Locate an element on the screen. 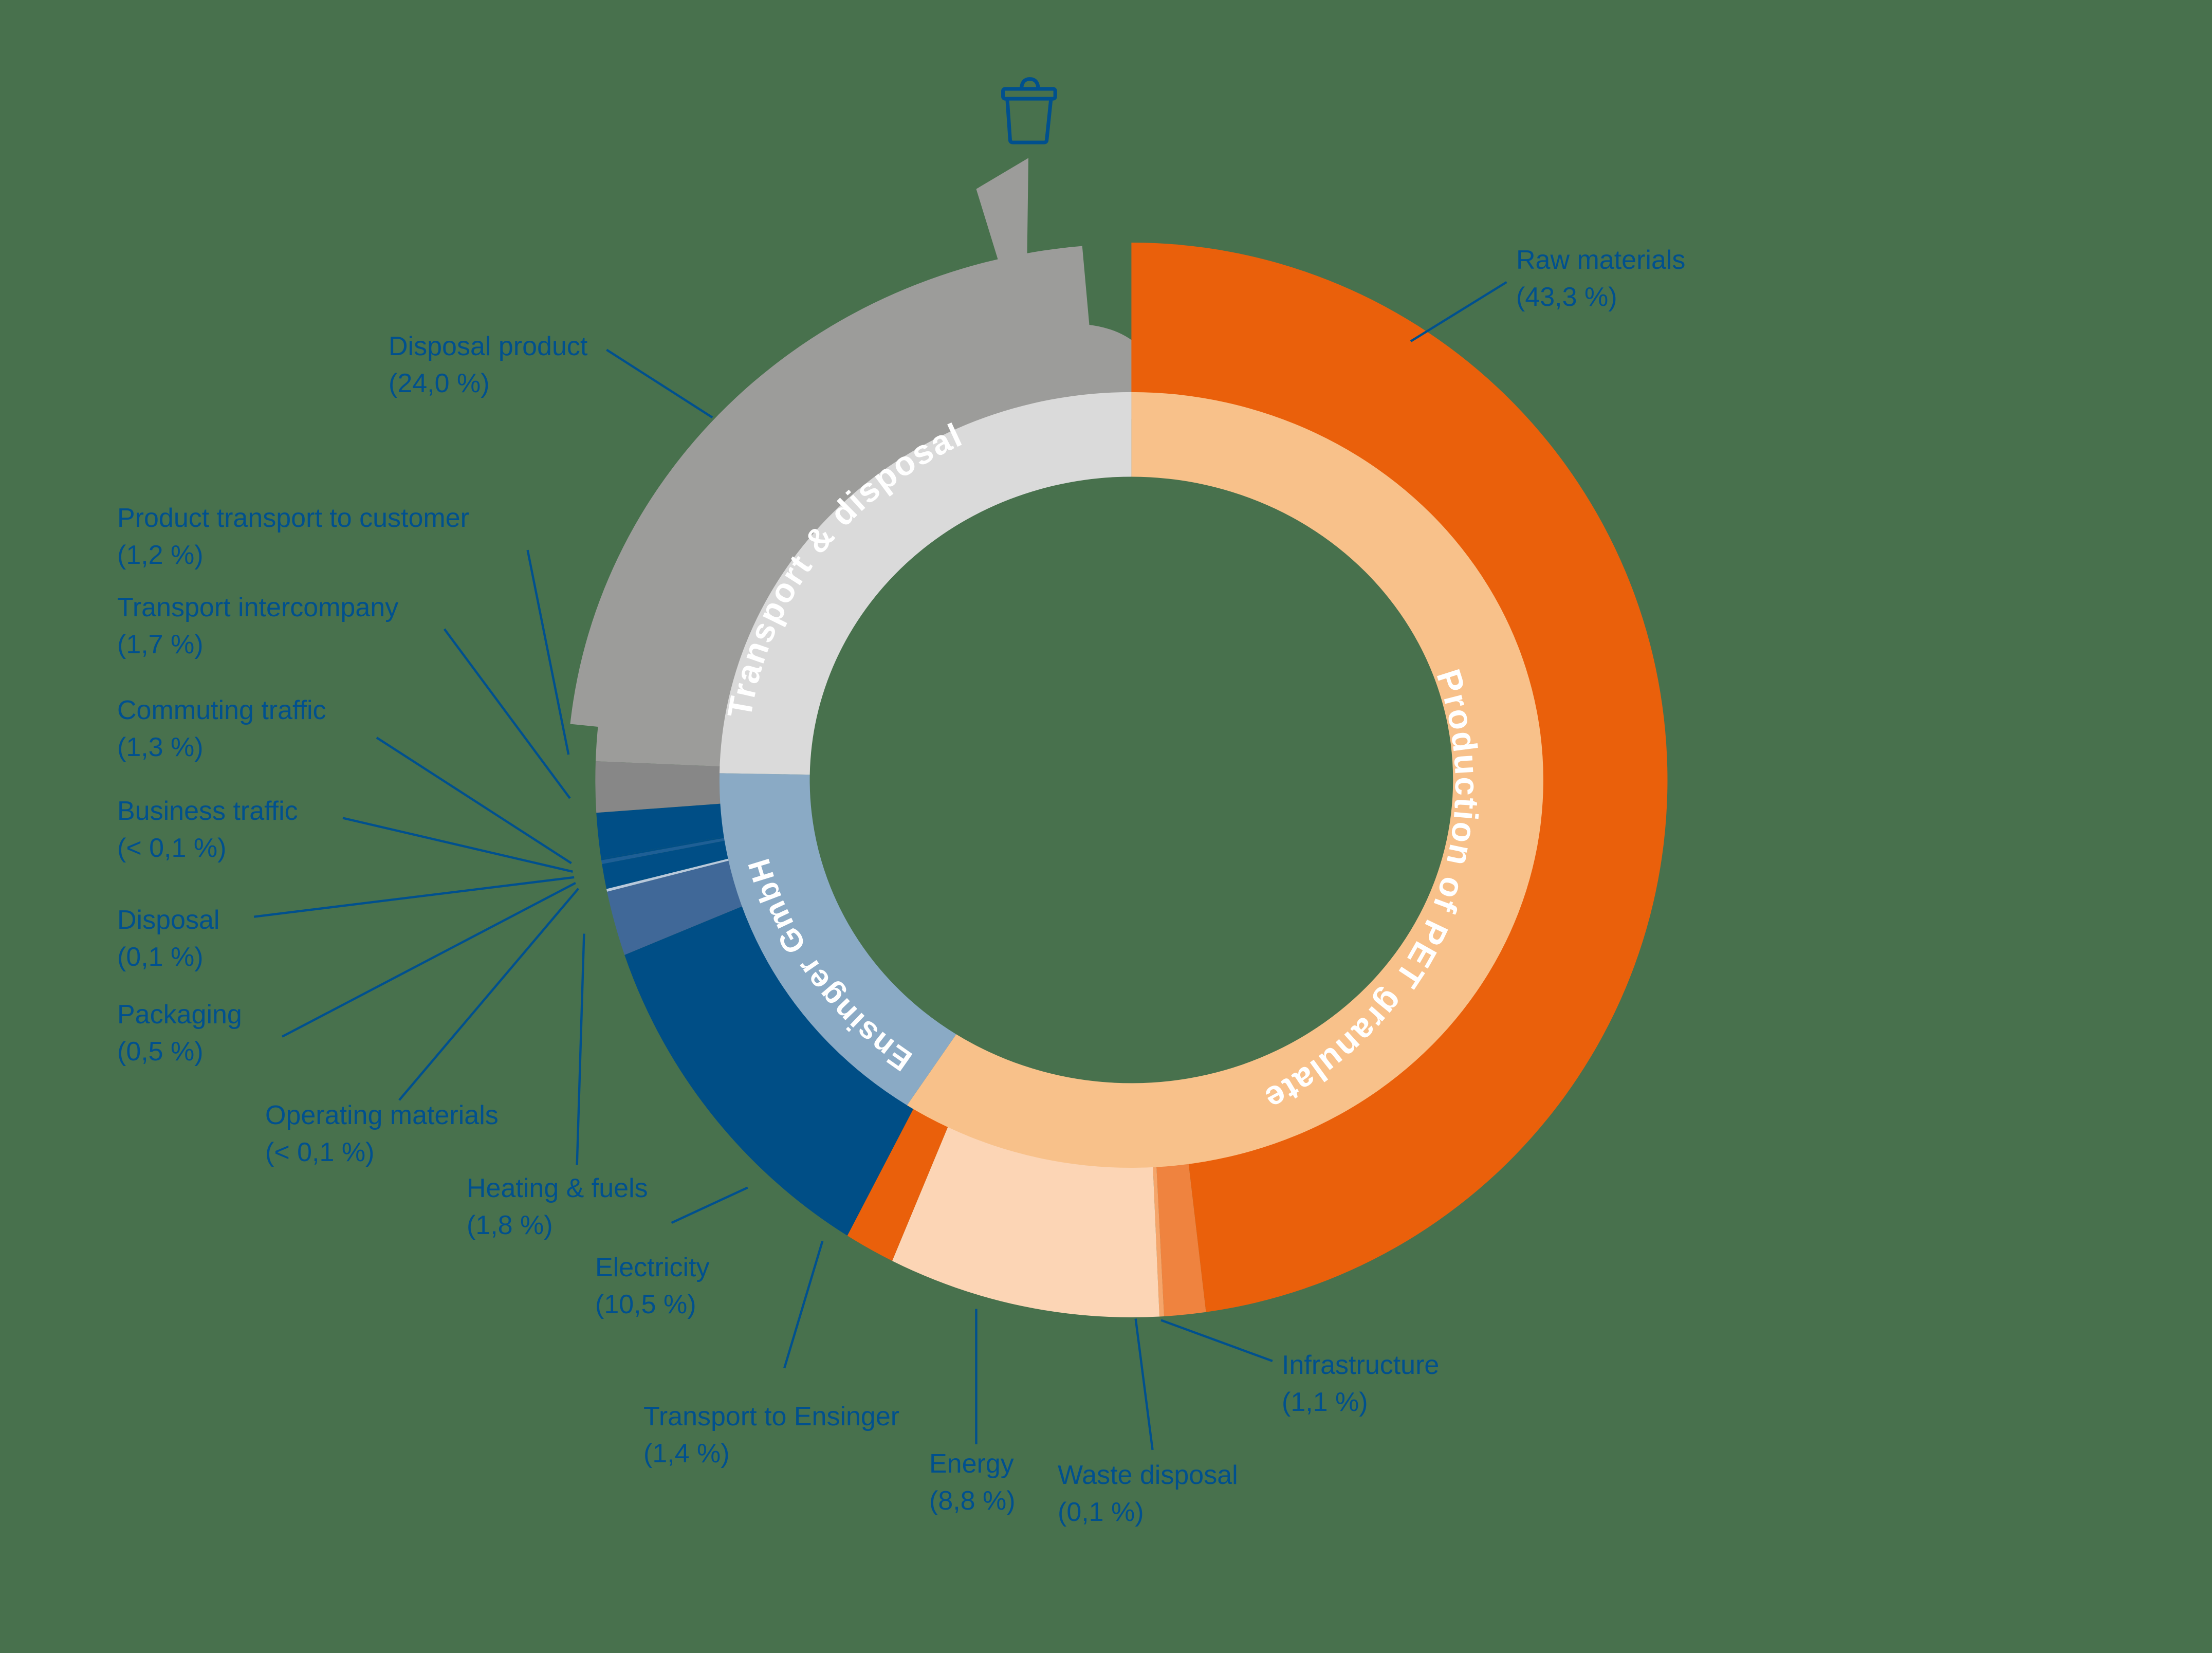 This screenshot has height=1653, width=2212. label-disposal: Disposal (0,1 %) is located at coordinates (168, 939).